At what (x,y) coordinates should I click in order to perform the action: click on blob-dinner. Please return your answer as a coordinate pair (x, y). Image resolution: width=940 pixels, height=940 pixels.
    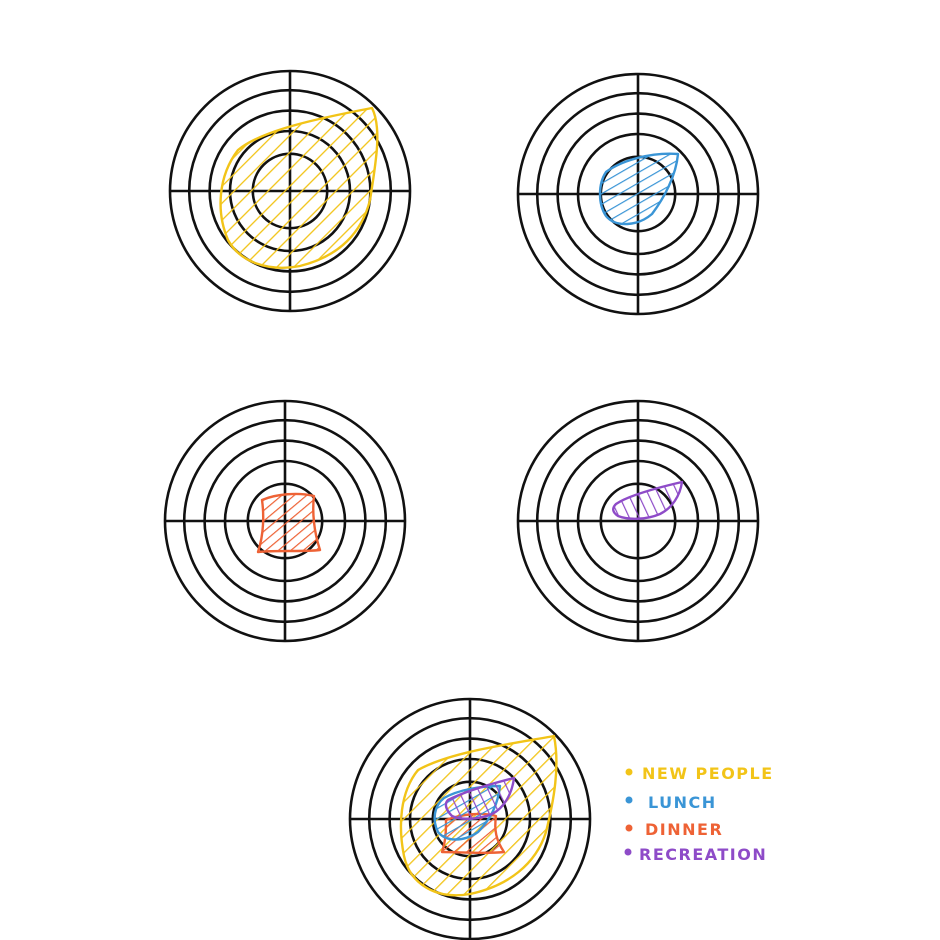
    Looking at the image, I should click on (289, 523).